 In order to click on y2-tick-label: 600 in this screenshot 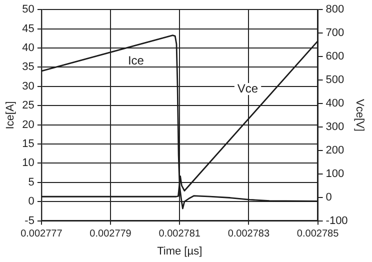, I will do `click(335, 56)`.